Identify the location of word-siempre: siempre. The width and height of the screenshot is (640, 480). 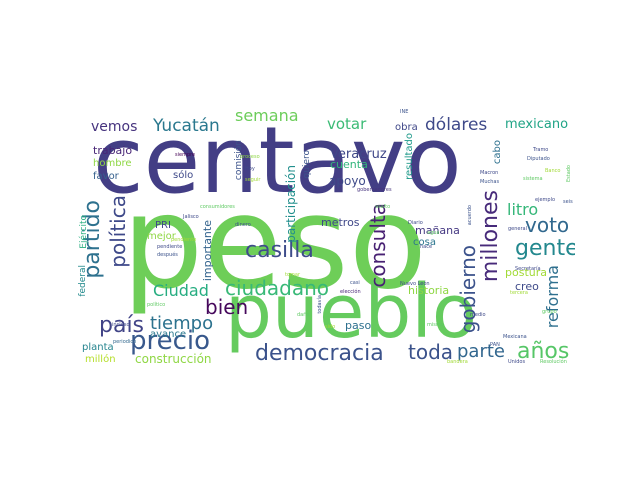
(185, 155).